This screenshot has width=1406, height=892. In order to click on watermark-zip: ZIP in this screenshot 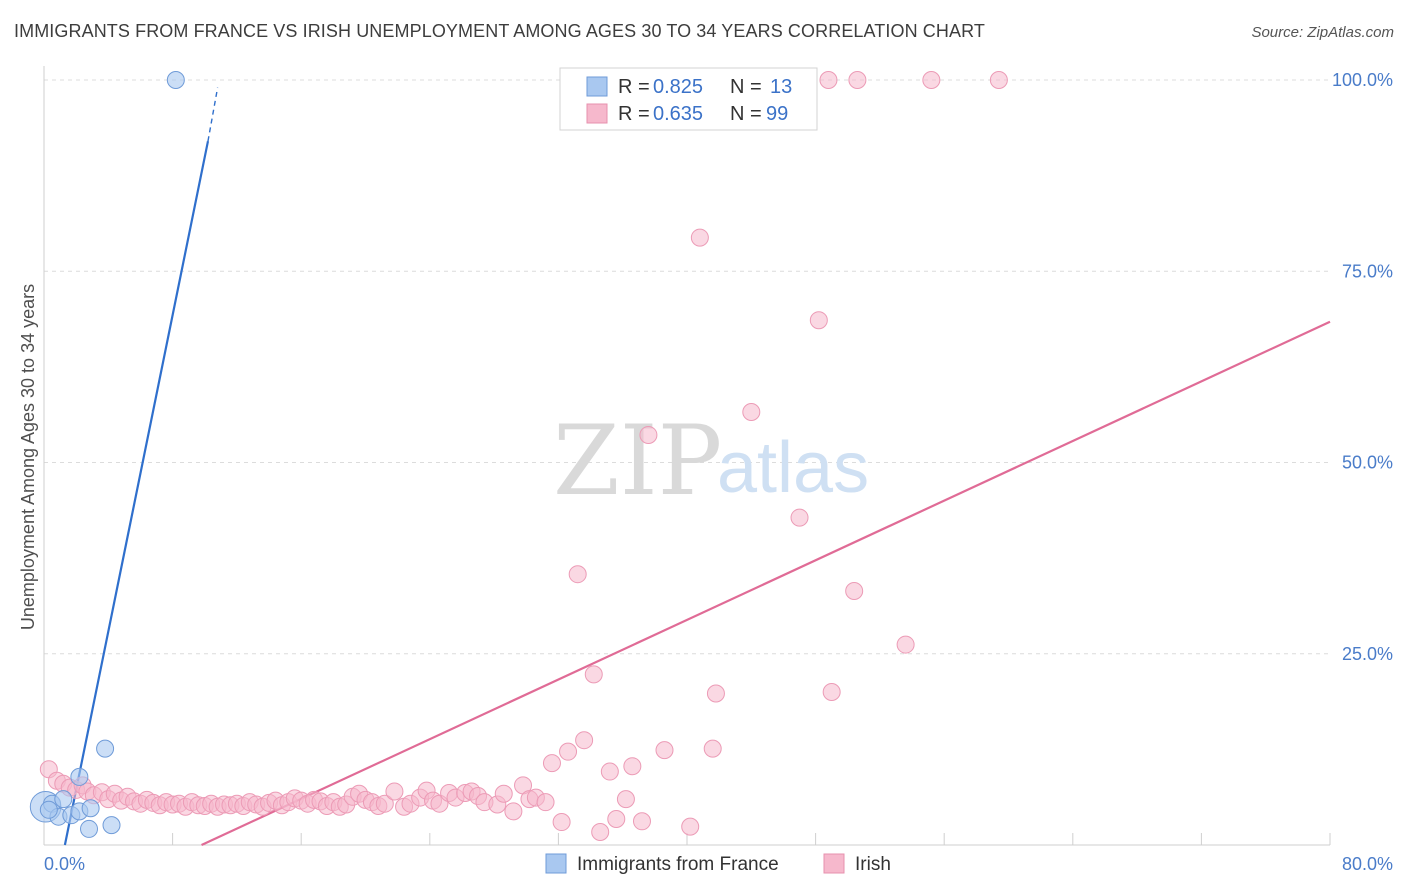, I will do `click(637, 461)`.